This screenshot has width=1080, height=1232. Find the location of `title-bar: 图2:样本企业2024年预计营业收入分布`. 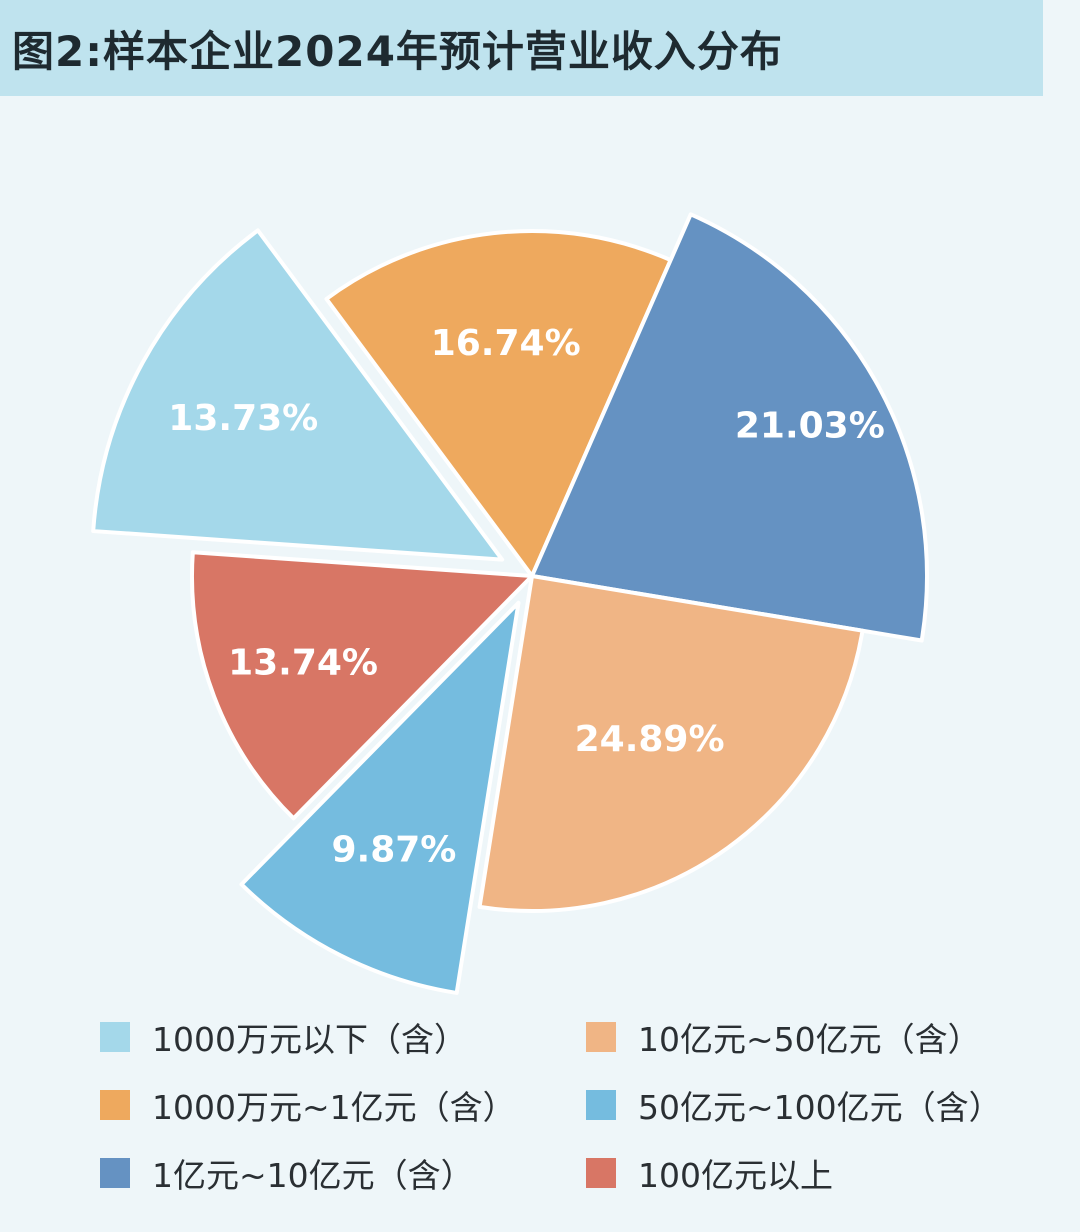

title-bar: 图2:样本企业2024年预计营业收入分布 is located at coordinates (521, 48).